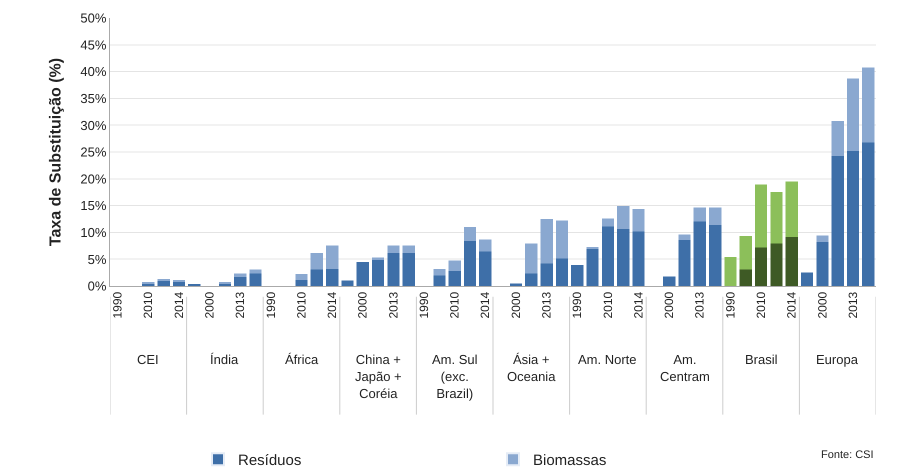 This screenshot has height=476, width=916. Describe the element at coordinates (302, 359) in the screenshot. I see `text: África` at that location.